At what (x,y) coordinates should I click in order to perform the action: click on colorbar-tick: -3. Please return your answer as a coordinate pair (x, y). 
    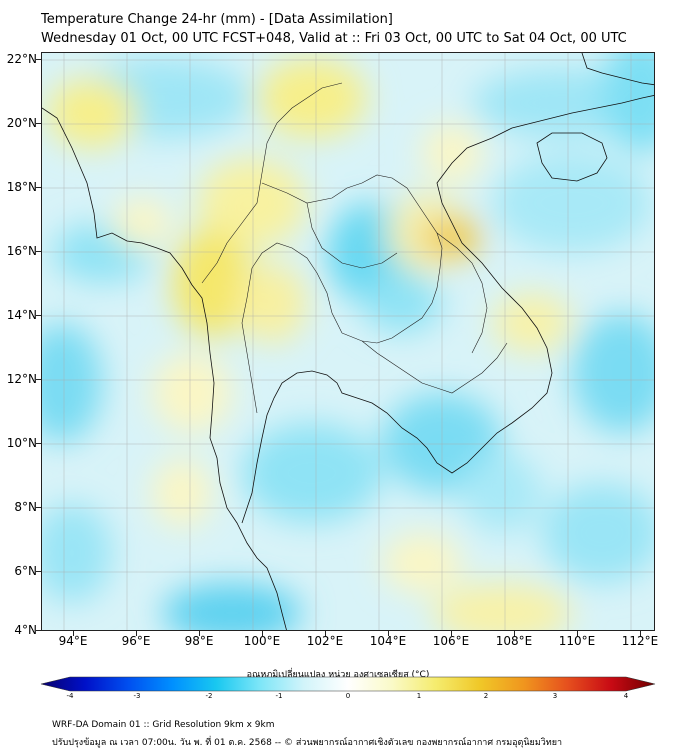
    Looking at the image, I should click on (137, 696).